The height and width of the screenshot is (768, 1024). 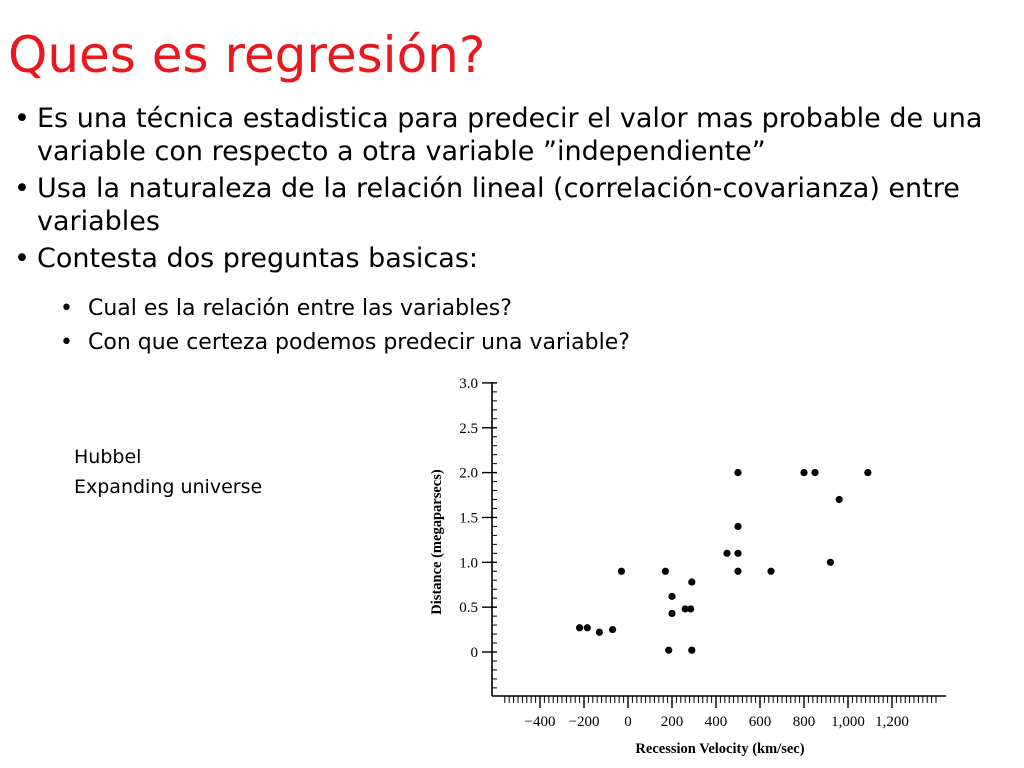 I want to click on y-tick-label: 0, so click(x=475, y=653).